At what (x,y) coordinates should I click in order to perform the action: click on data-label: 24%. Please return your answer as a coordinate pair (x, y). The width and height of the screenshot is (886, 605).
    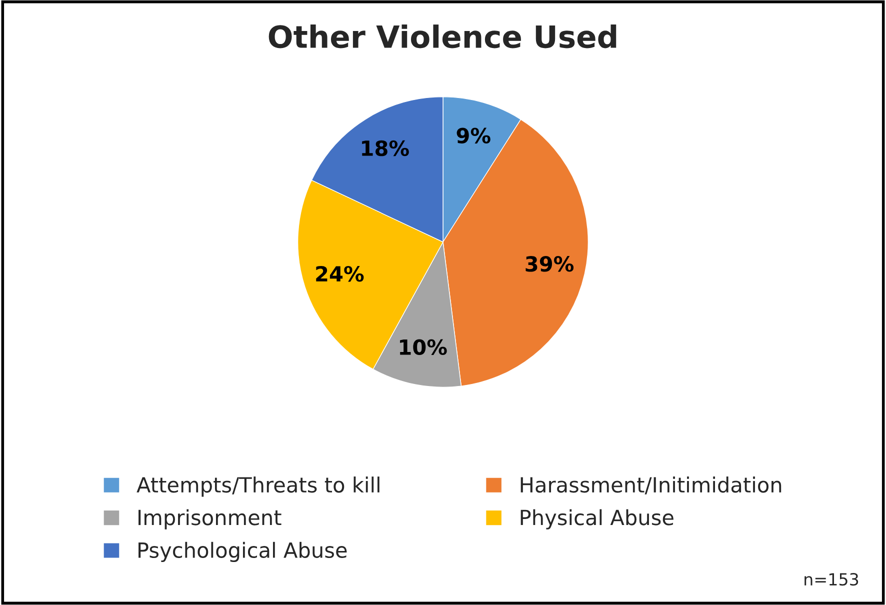
    Looking at the image, I should click on (340, 274).